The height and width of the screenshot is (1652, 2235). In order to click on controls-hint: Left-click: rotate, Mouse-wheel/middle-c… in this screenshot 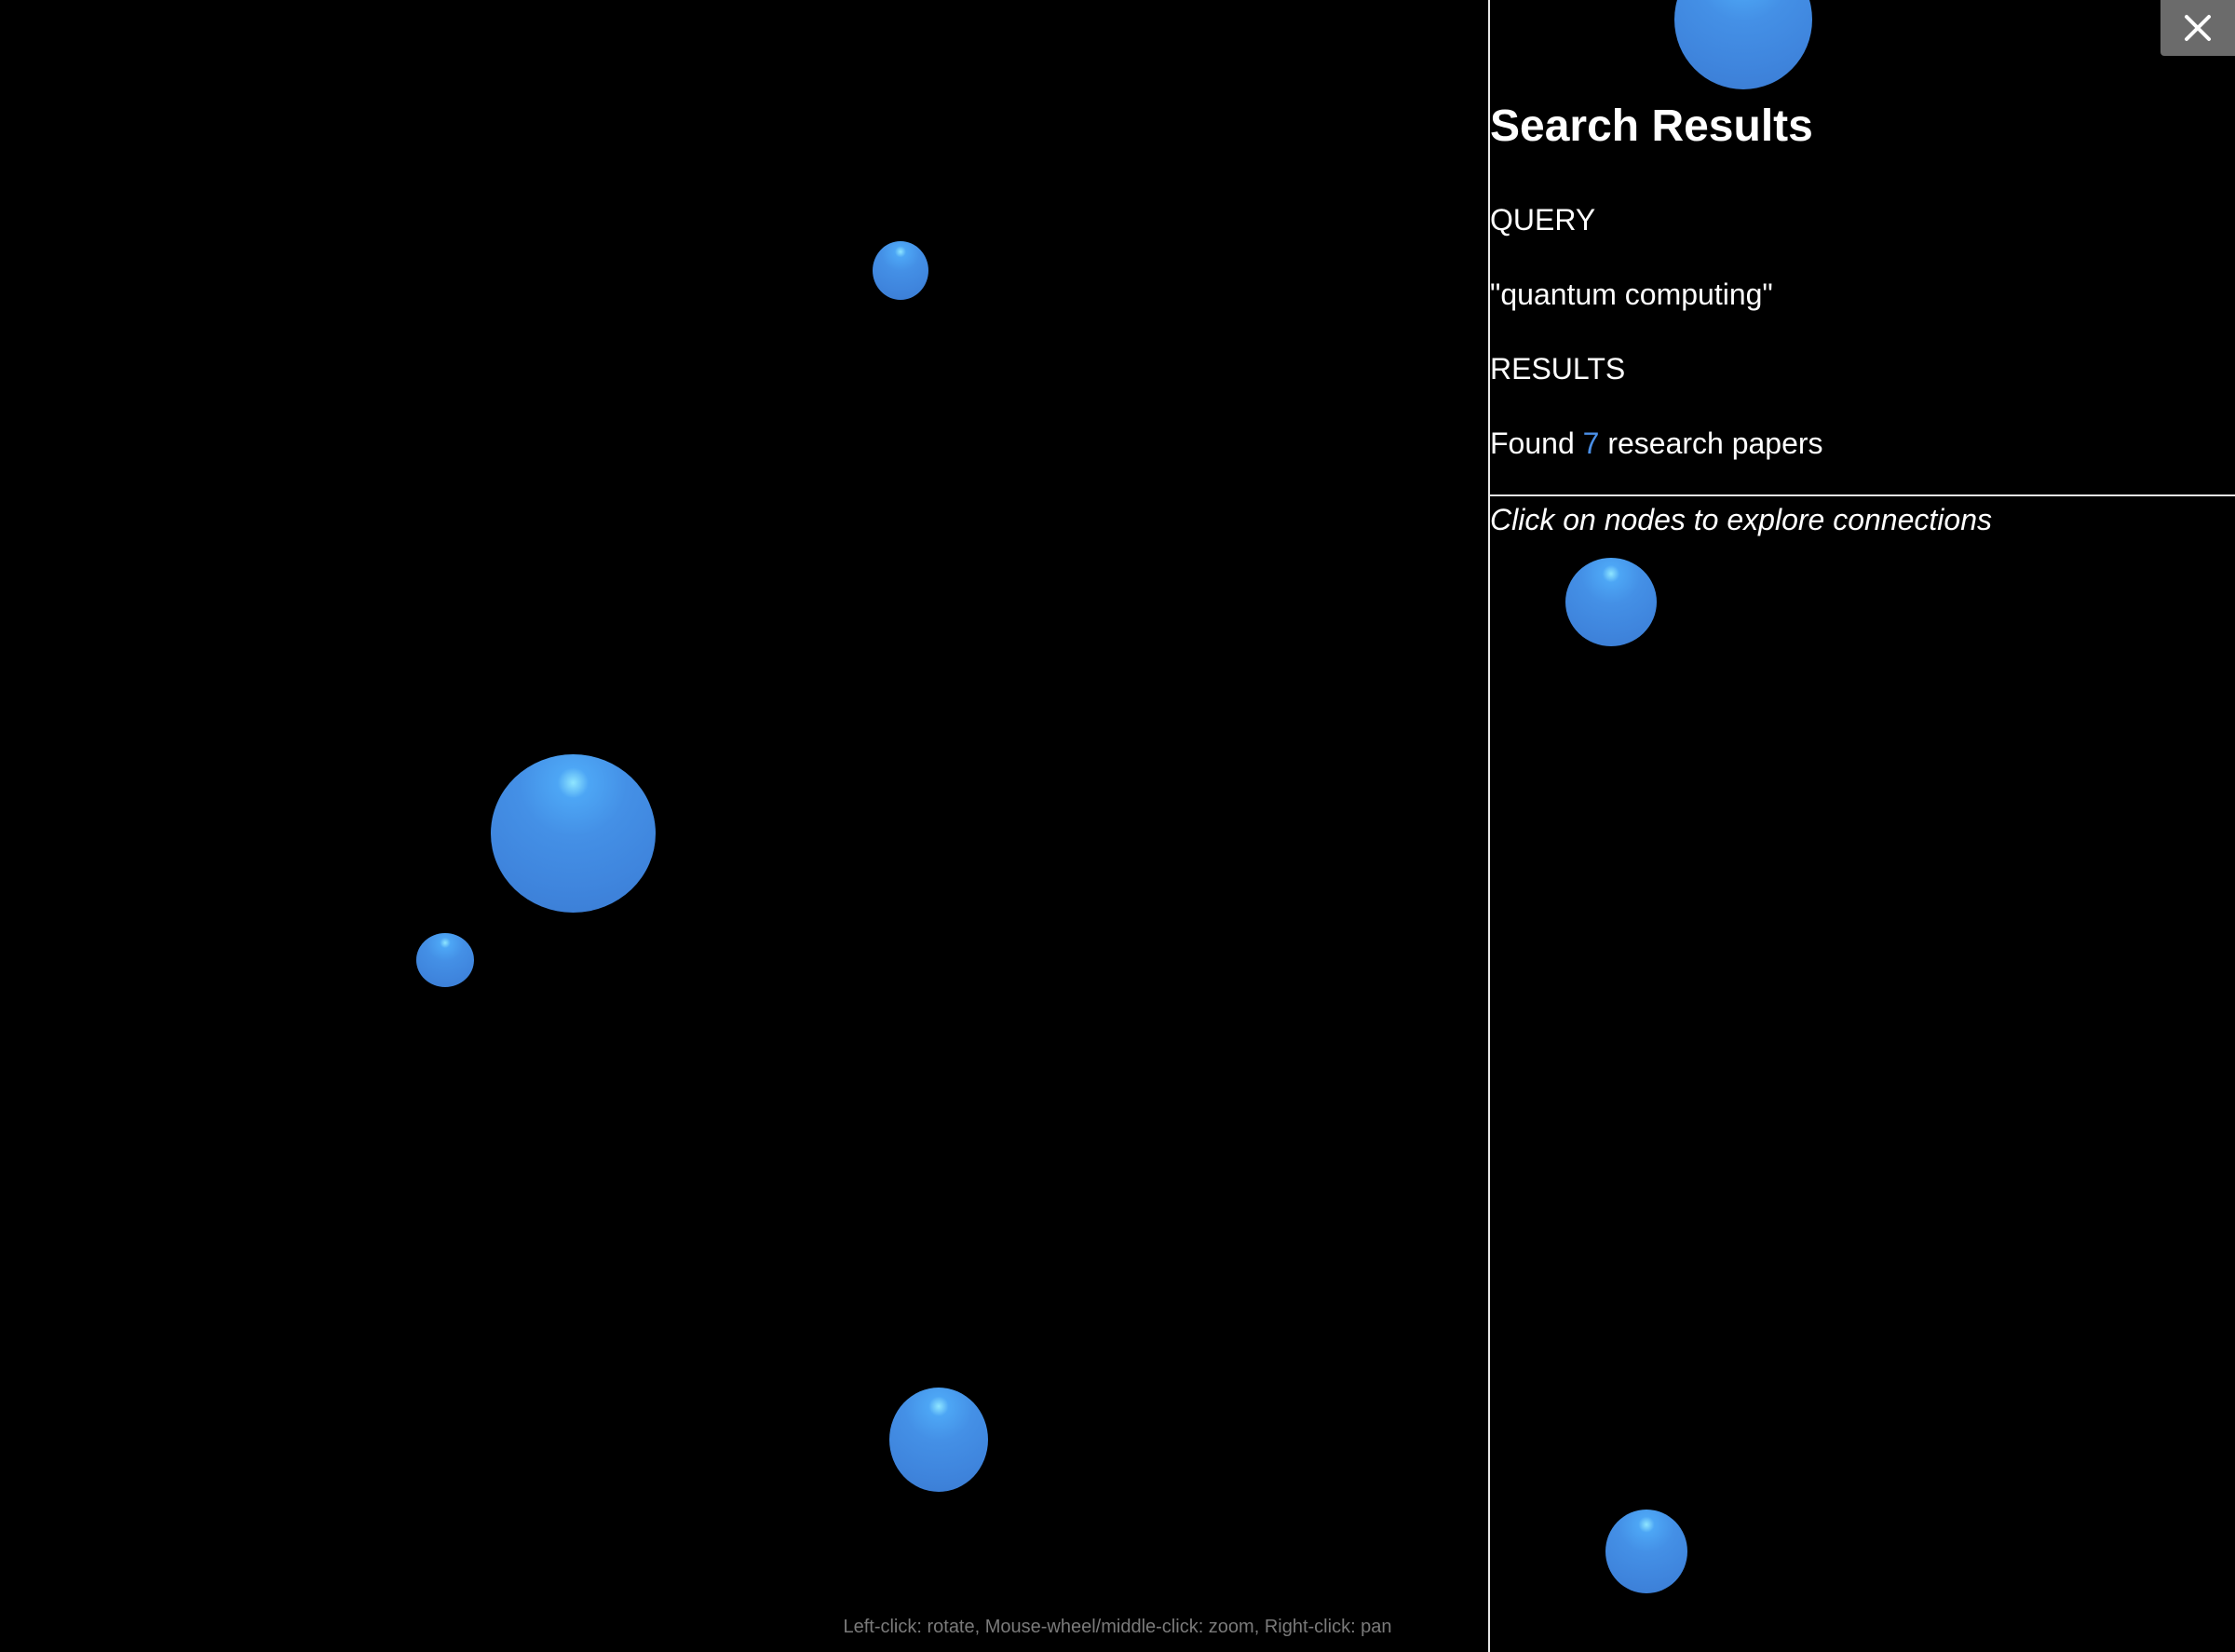, I will do `click(1117, 1627)`.